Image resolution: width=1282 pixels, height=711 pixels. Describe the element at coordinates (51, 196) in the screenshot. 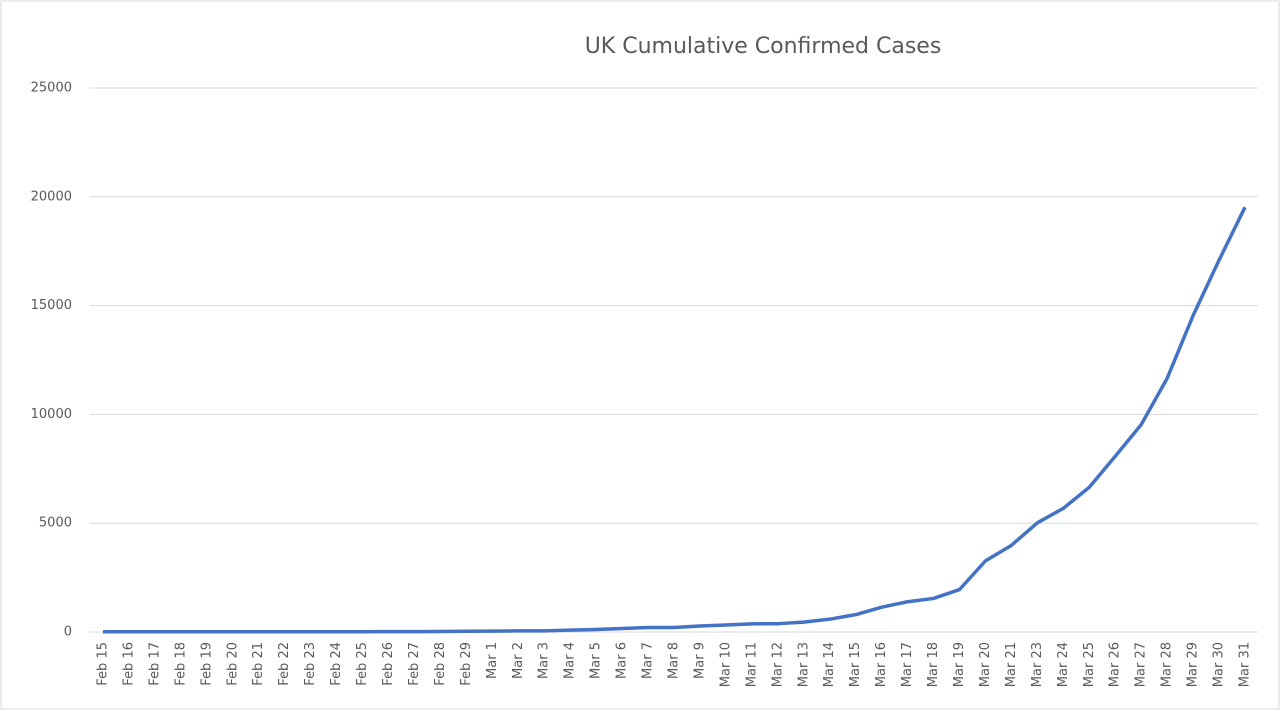

I see `y-tick-label: 20000` at that location.